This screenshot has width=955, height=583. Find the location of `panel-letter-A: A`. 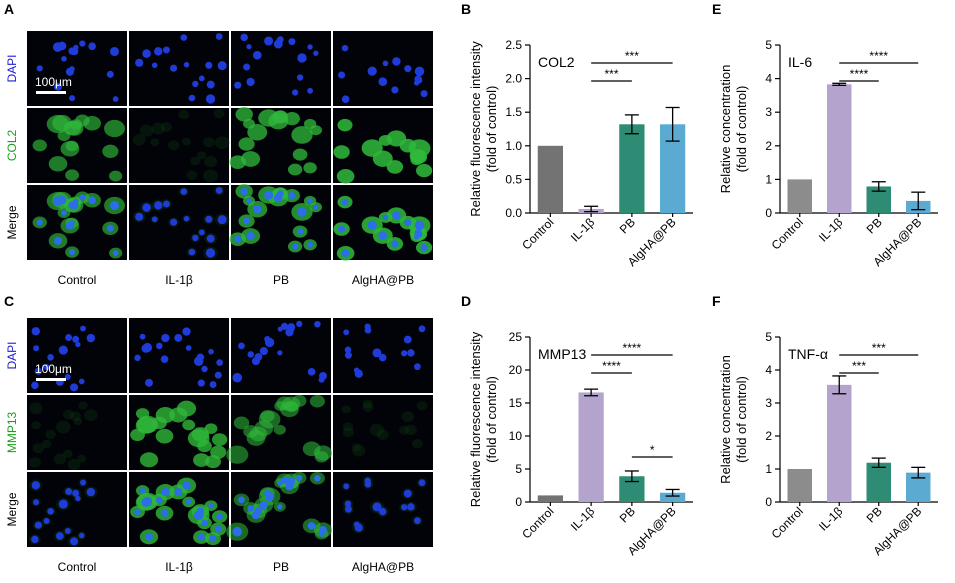

panel-letter-A: A is located at coordinates (9, 9).